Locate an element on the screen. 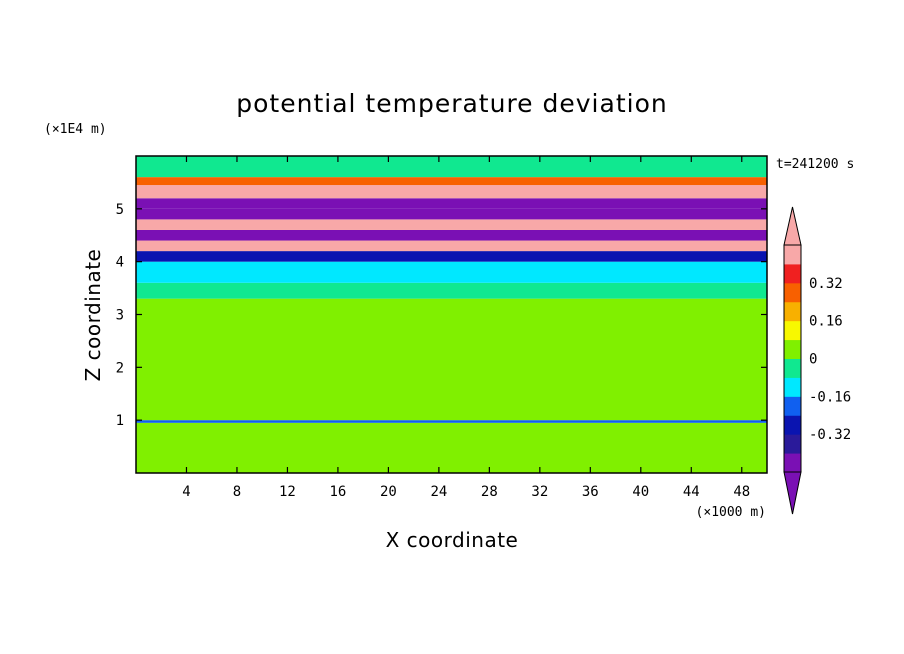  x-tick-label-6: 28 is located at coordinates (489, 492).